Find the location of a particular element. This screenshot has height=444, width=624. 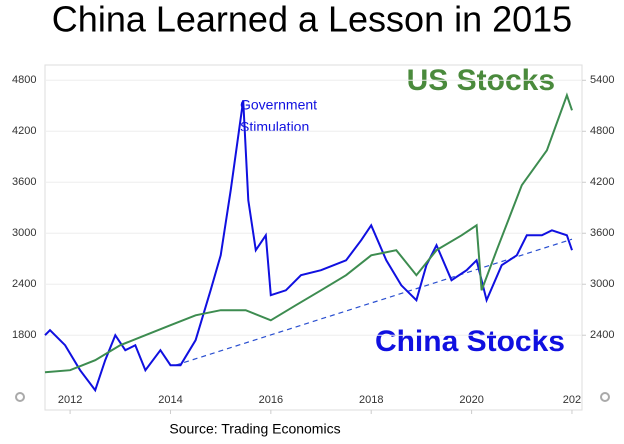

source: Source: Trading Economics is located at coordinates (254, 429).